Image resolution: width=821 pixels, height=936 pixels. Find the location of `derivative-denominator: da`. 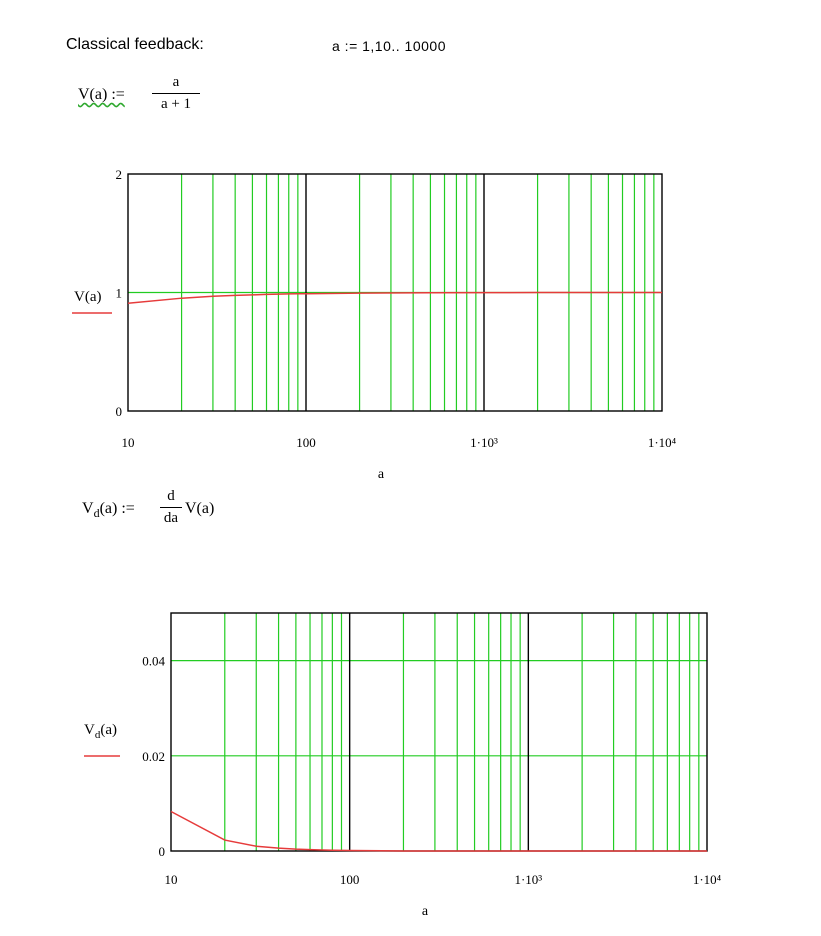

derivative-denominator: da is located at coordinates (171, 518).